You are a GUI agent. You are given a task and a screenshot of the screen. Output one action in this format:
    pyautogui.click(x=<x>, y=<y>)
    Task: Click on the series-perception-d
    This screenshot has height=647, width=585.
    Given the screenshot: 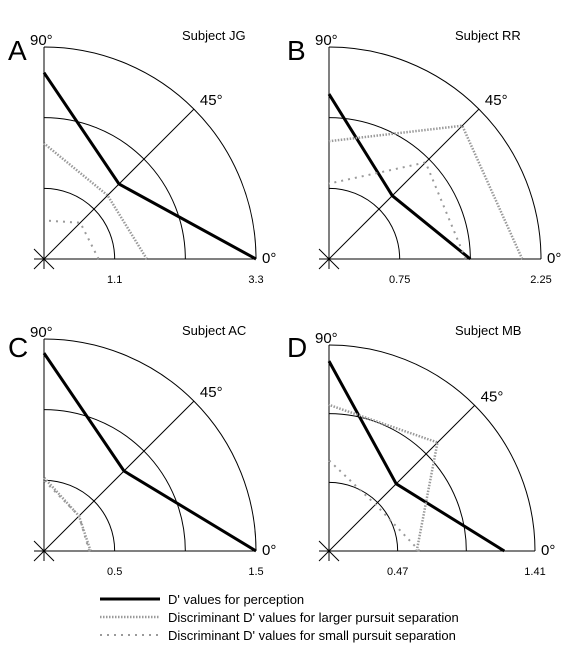 What is the action you would take?
    pyautogui.click(x=416, y=456)
    